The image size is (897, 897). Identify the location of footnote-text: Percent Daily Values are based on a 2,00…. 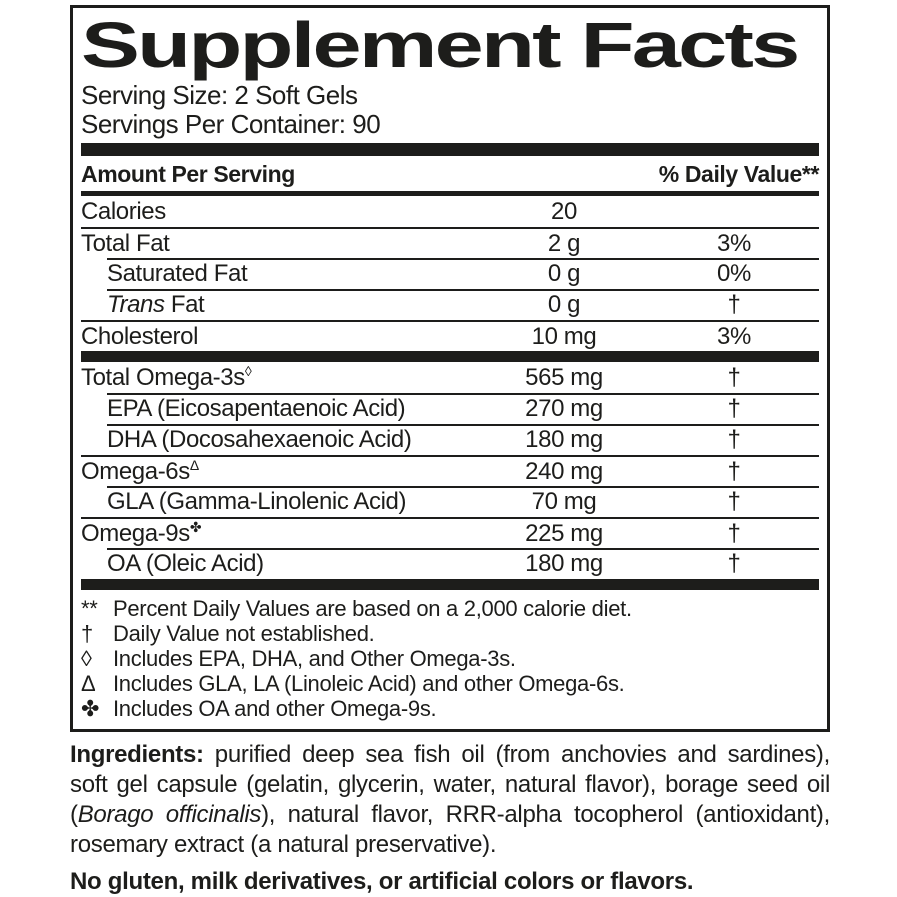
(372, 608).